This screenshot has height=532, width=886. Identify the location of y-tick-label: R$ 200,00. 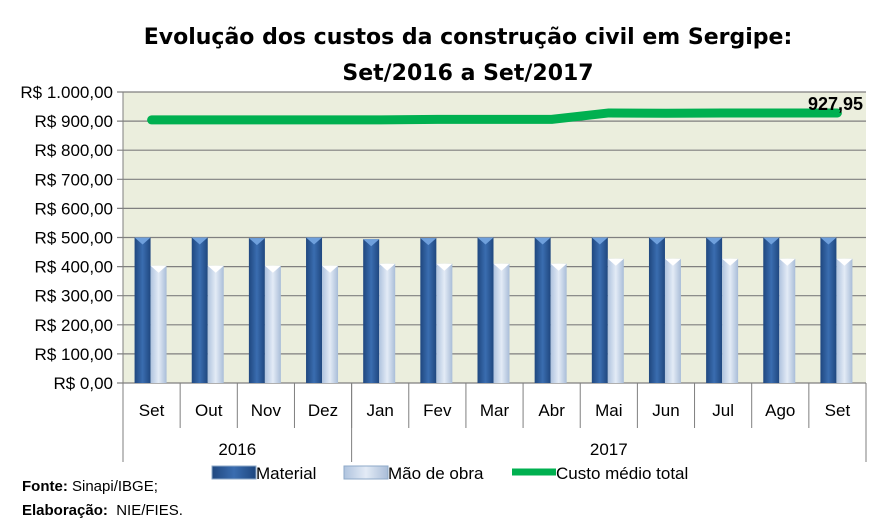
(74, 325).